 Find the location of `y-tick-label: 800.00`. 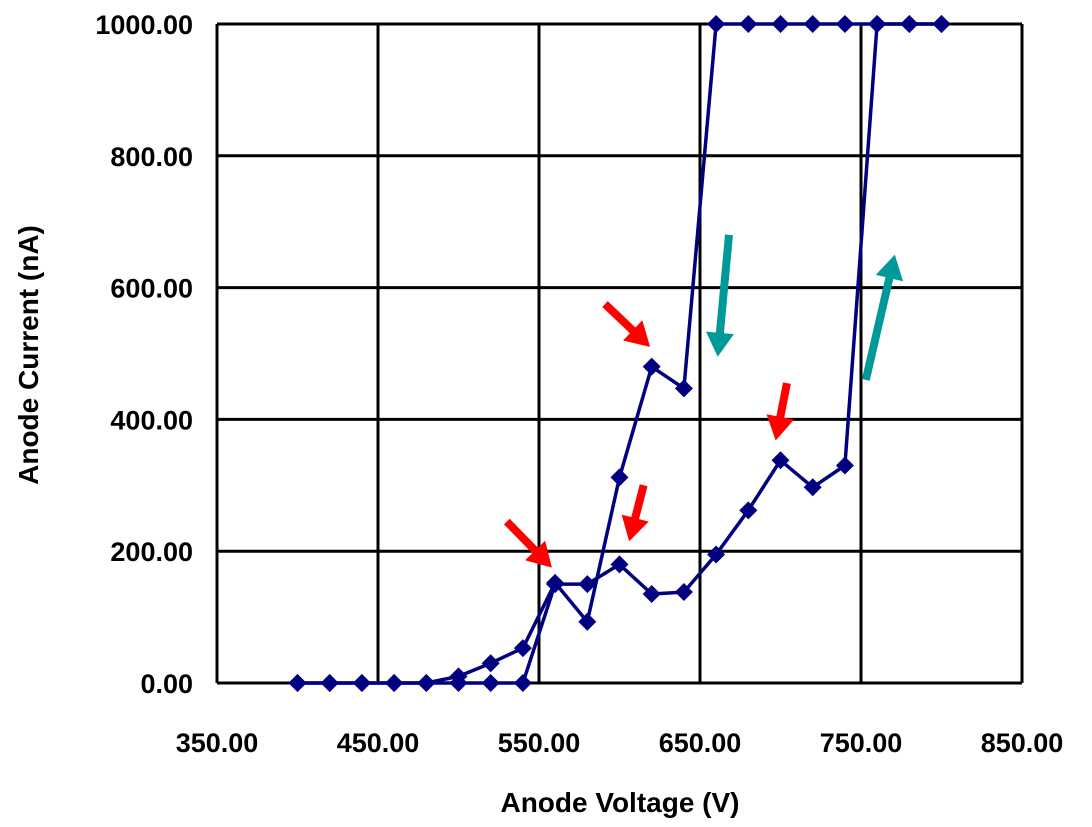

y-tick-label: 800.00 is located at coordinates (151, 157).